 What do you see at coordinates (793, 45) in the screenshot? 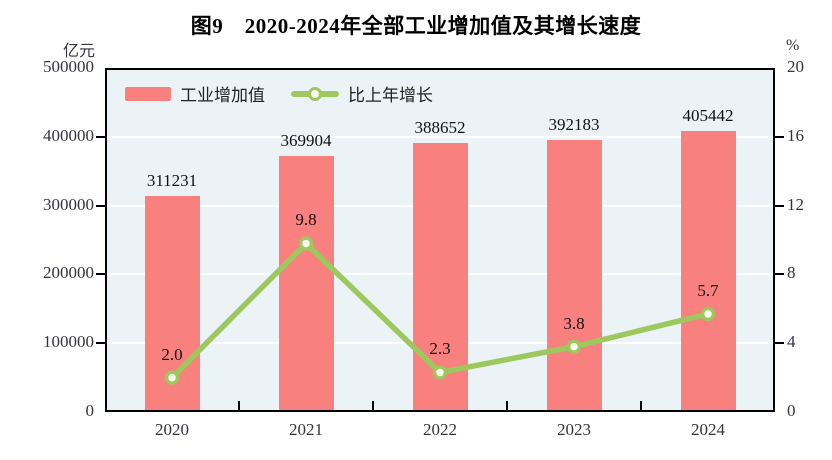
I see `right-axis-unit-label: %` at bounding box center [793, 45].